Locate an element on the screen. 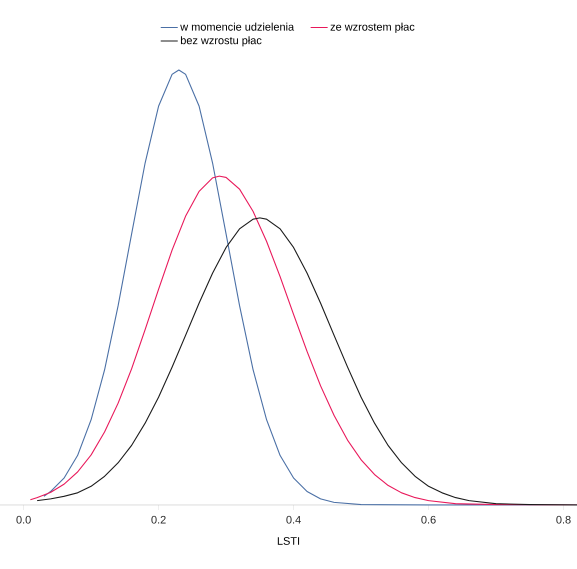 The height and width of the screenshot is (569, 577). x-tick-label: 0.4 is located at coordinates (293, 520).